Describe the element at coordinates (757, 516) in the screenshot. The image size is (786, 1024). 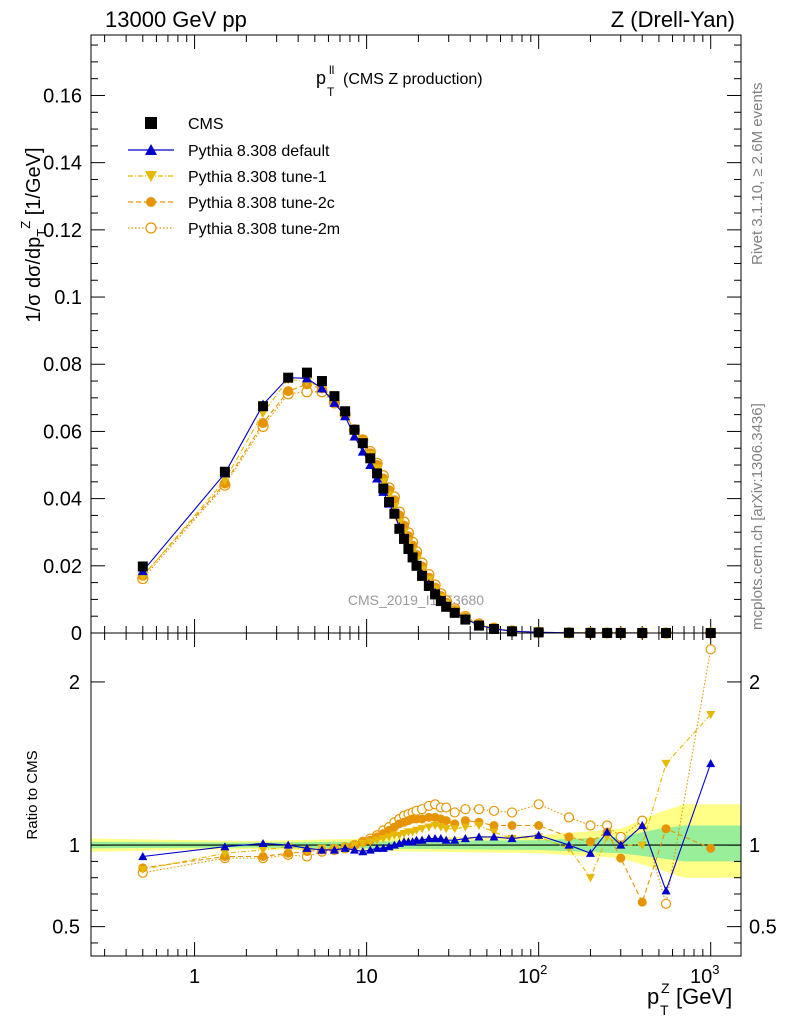
I see `mcplots-label: mcplots.cern.ch [arXiv:1306.3436]` at that location.